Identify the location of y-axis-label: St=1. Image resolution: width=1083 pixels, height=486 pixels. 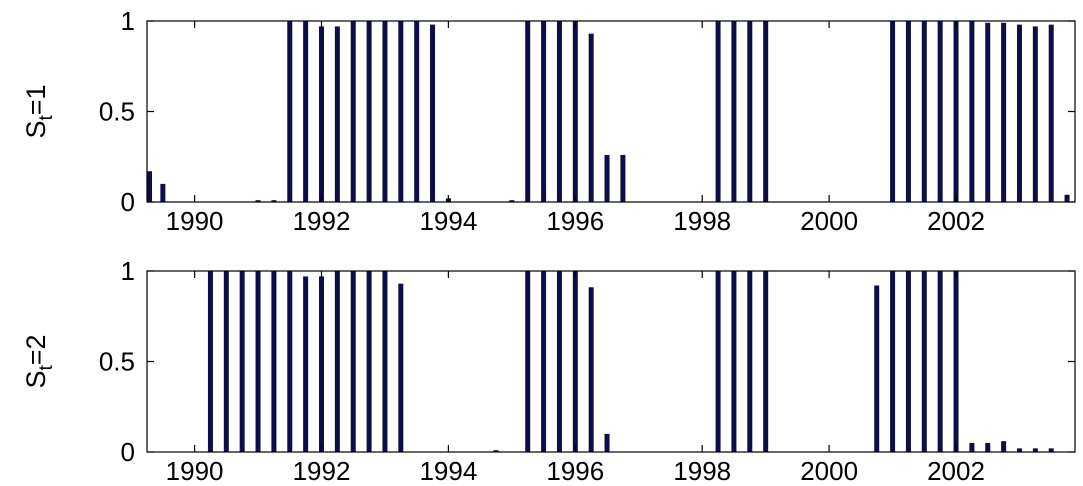
(39, 111).